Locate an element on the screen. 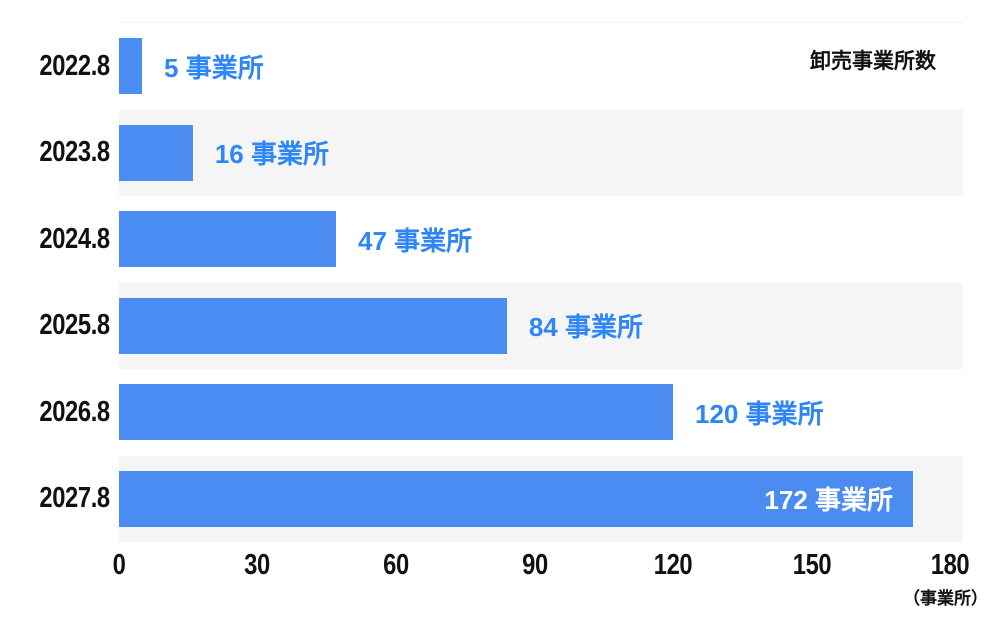 Image resolution: width=1000 pixels, height=620 pixels. chart-row: 2023.8 16 事業所 is located at coordinates (501, 152).